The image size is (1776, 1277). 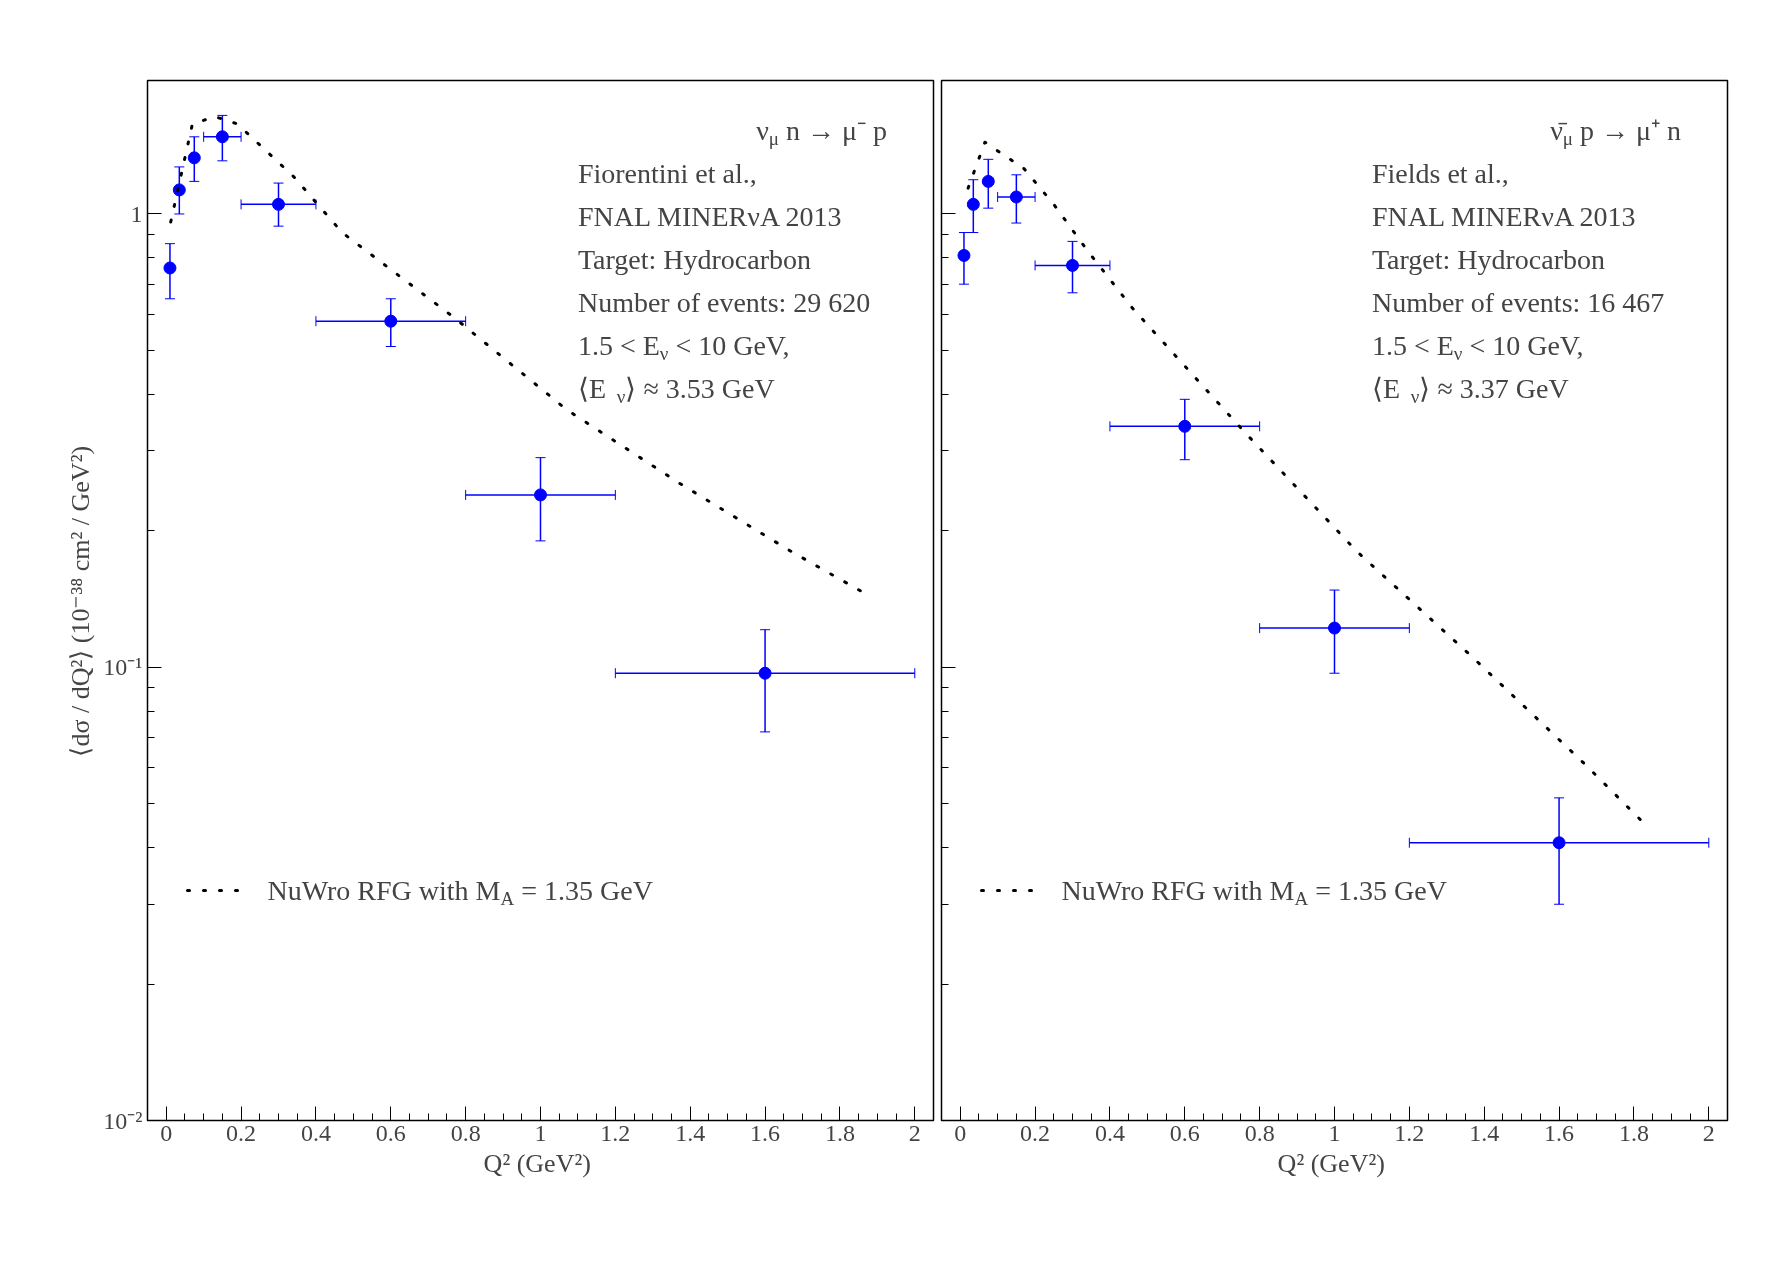 I want to click on y-tick-label: 10⁻², so click(x=123, y=1120).